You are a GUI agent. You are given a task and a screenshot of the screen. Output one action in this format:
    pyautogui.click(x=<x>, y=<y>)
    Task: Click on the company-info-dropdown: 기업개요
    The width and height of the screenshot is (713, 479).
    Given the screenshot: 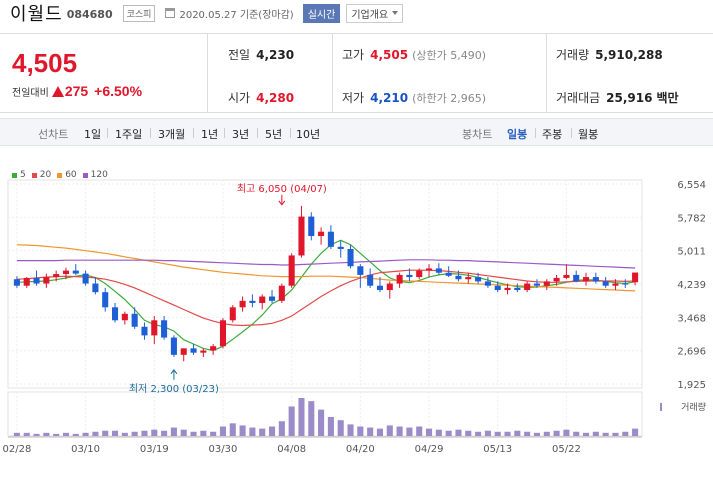 What is the action you would take?
    pyautogui.click(x=375, y=13)
    